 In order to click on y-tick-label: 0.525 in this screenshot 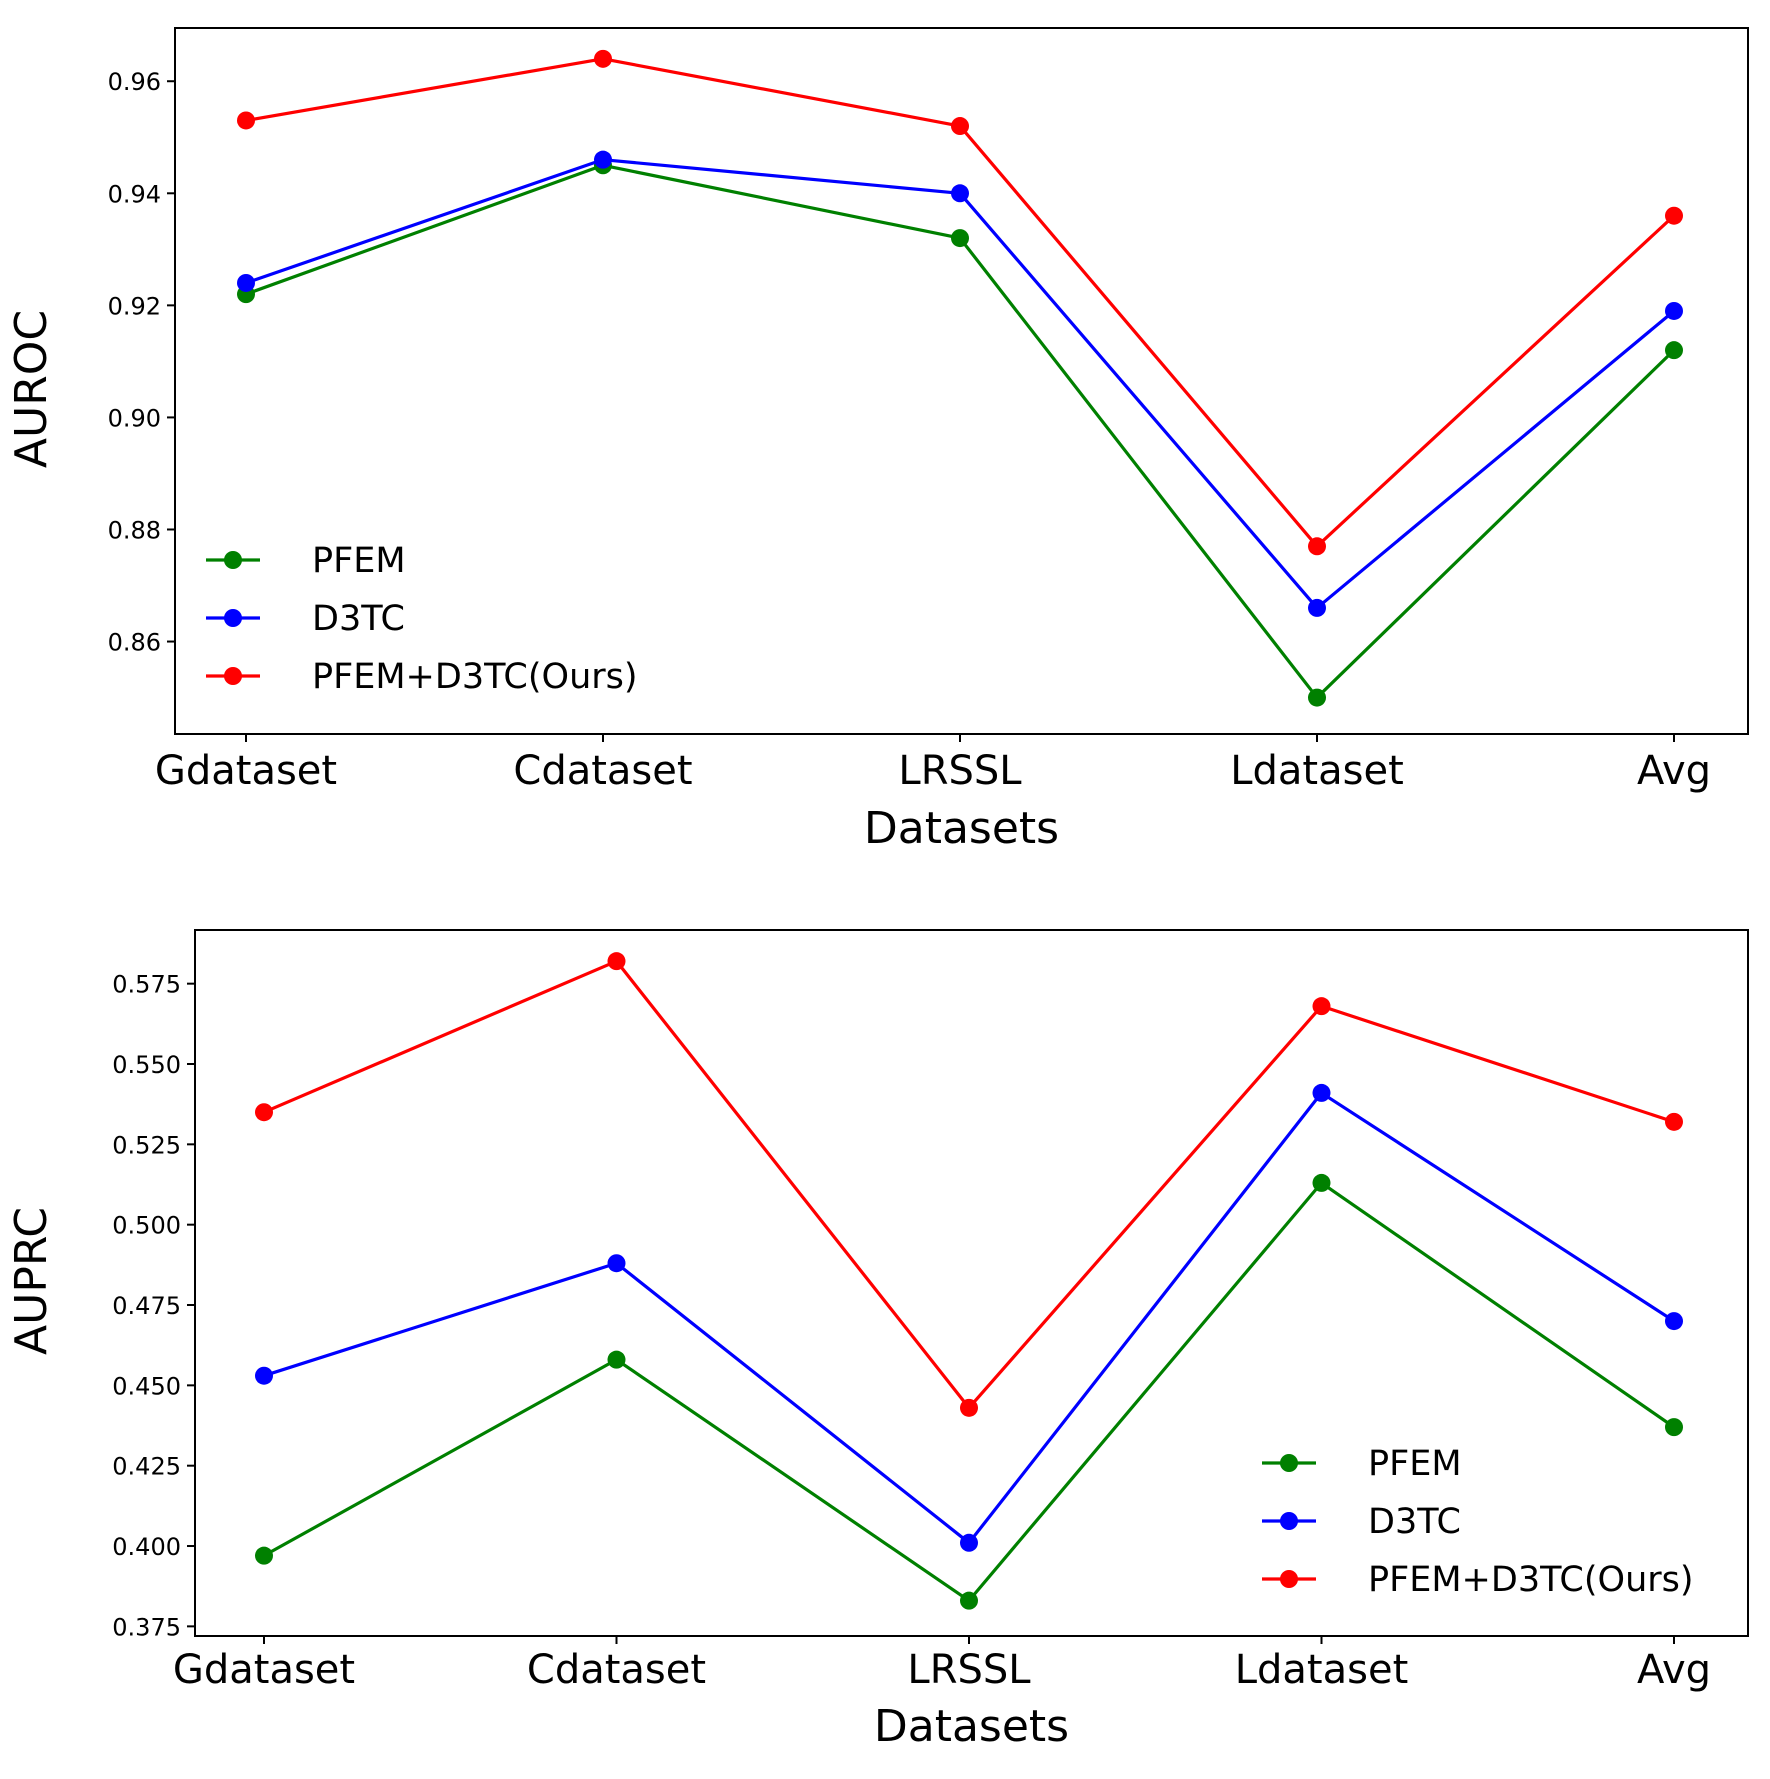, I will do `click(146, 1145)`.